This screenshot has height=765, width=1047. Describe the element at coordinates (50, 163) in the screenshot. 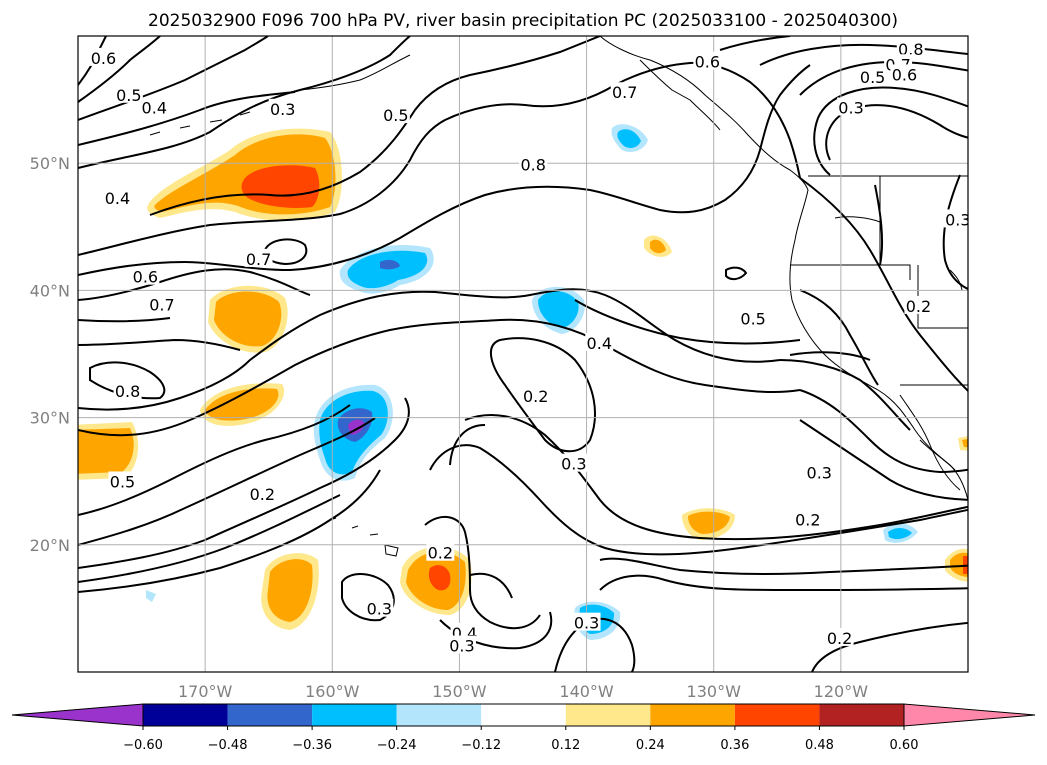

I see `latitude-tick-label: 50°N` at that location.